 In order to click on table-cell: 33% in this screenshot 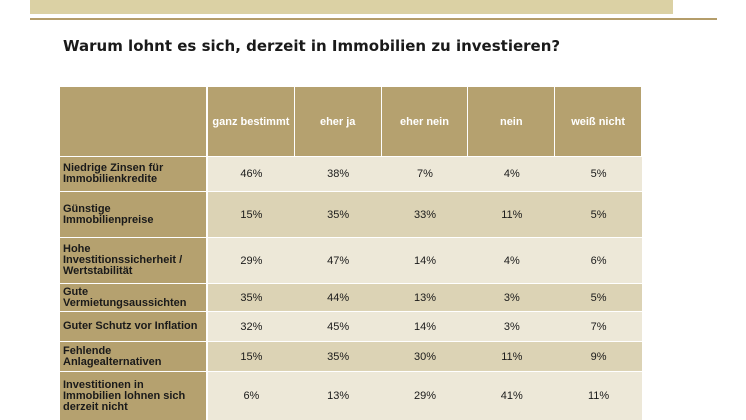, I will do `click(425, 214)`.